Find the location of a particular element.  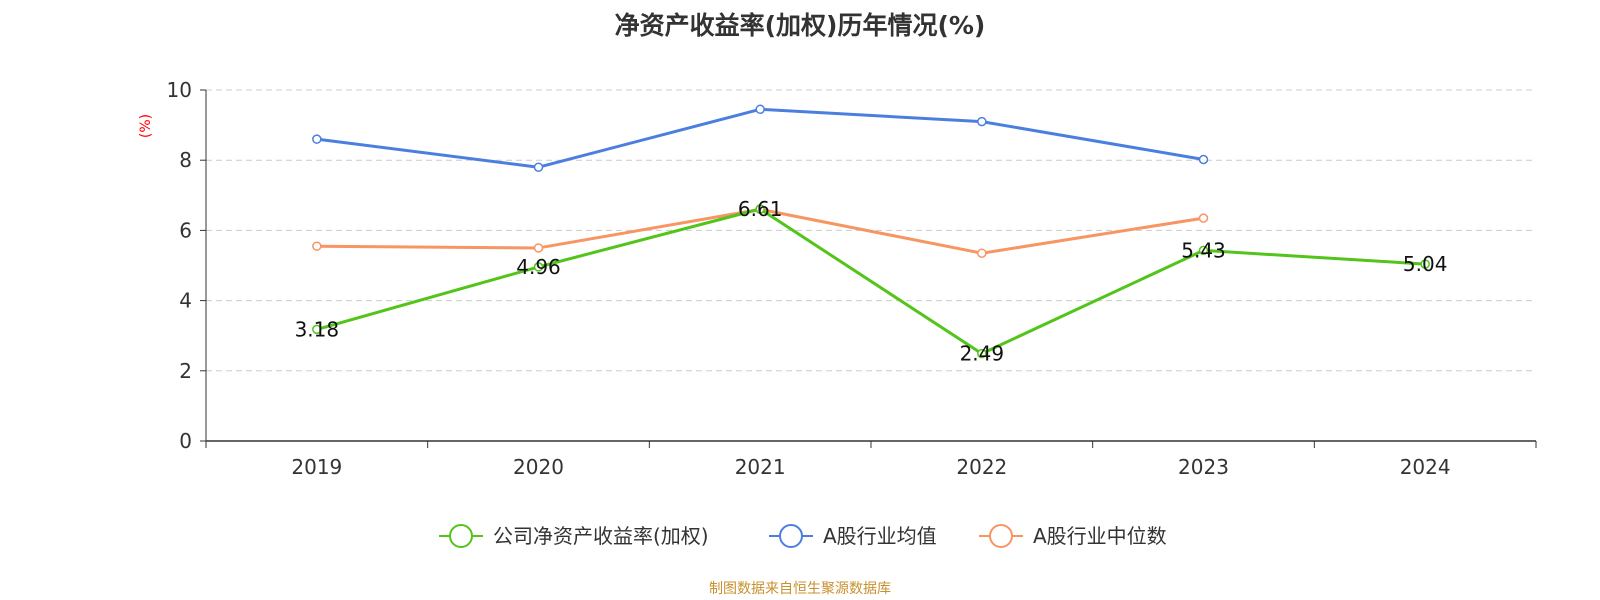

data-label: 5.43 is located at coordinates (1203, 250).